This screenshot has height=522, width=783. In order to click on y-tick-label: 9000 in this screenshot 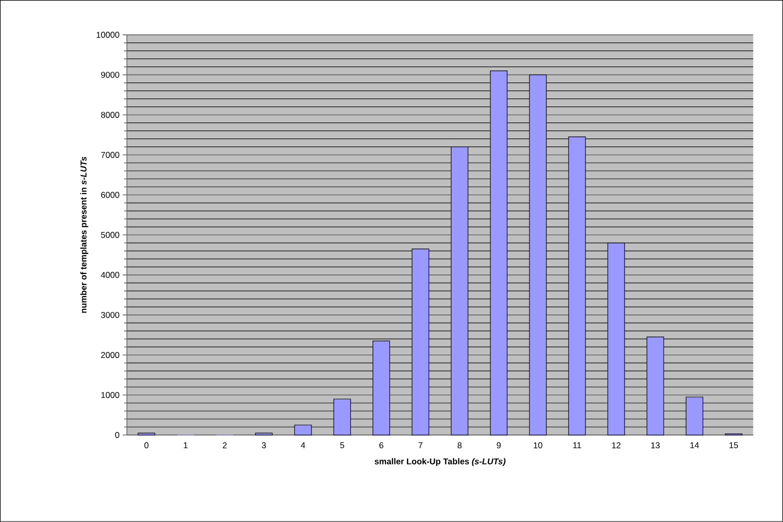, I will do `click(110, 75)`.